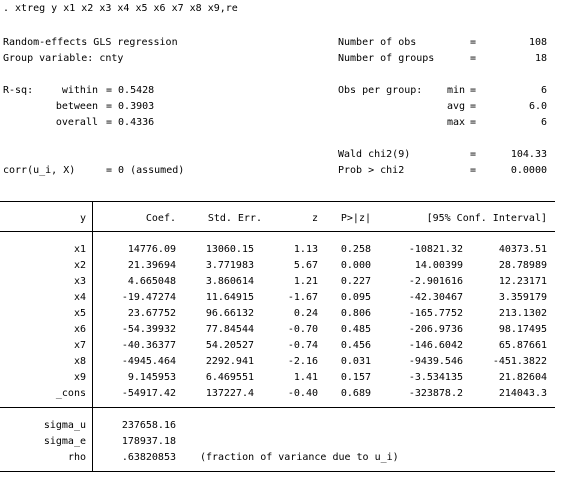 The image size is (570, 481). Describe the element at coordinates (473, 58) in the screenshot. I see `ngroups-eq: =` at that location.